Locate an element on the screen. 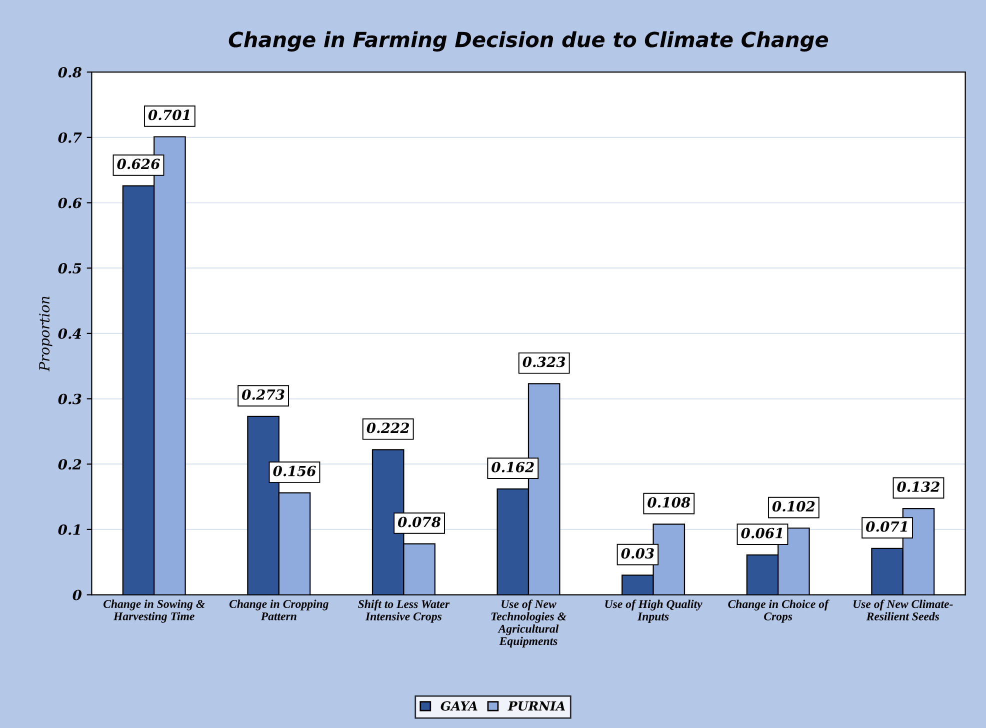 This screenshot has width=986, height=728. data-label: 0.108 is located at coordinates (669, 502).